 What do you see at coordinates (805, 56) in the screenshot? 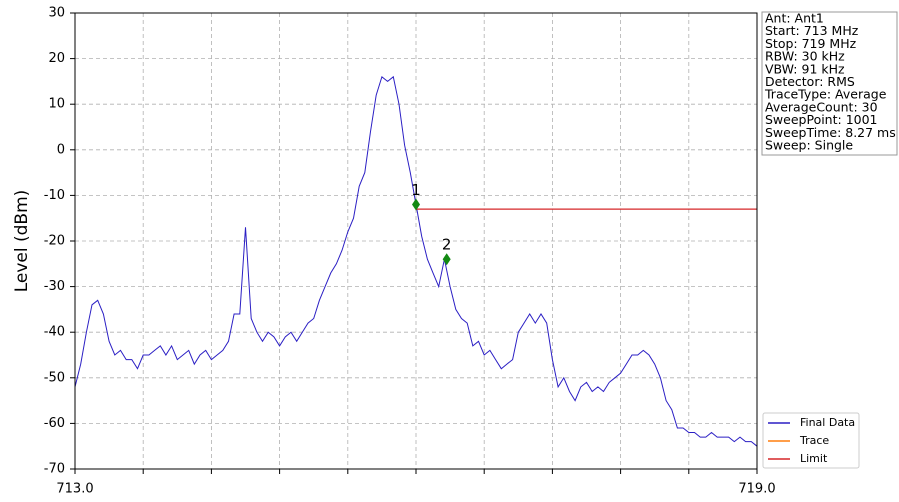
I see `info-line: RBW: 30 kHz` at bounding box center [805, 56].